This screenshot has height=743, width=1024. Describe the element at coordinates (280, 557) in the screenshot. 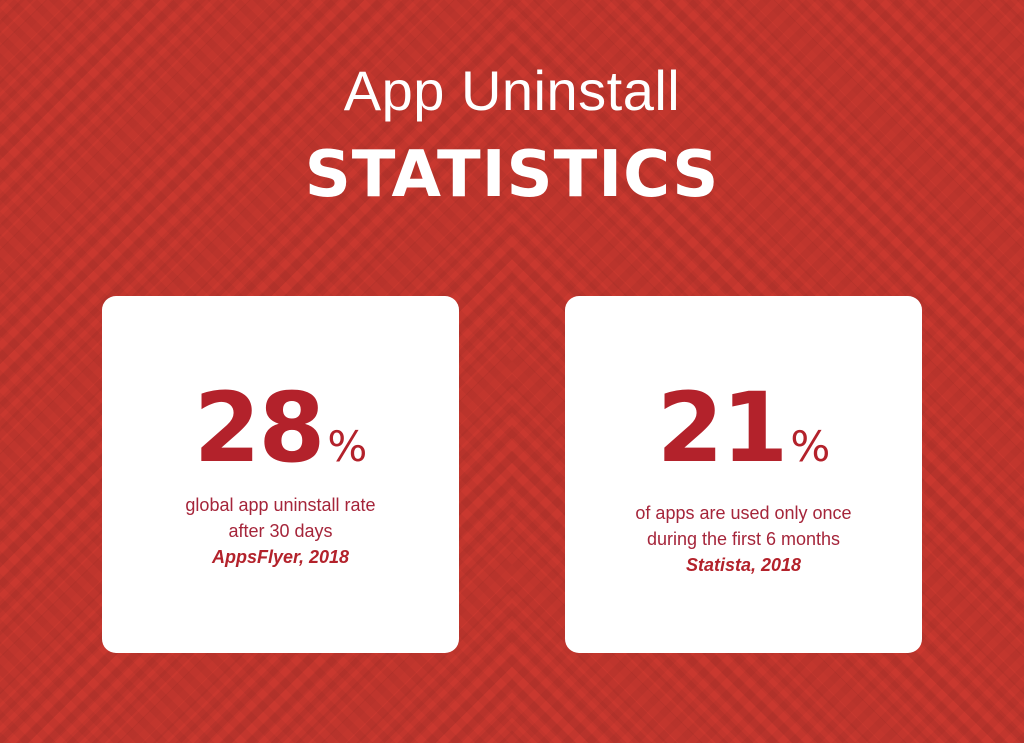

I see `stat-source: AppsFlyer, 2018` at that location.